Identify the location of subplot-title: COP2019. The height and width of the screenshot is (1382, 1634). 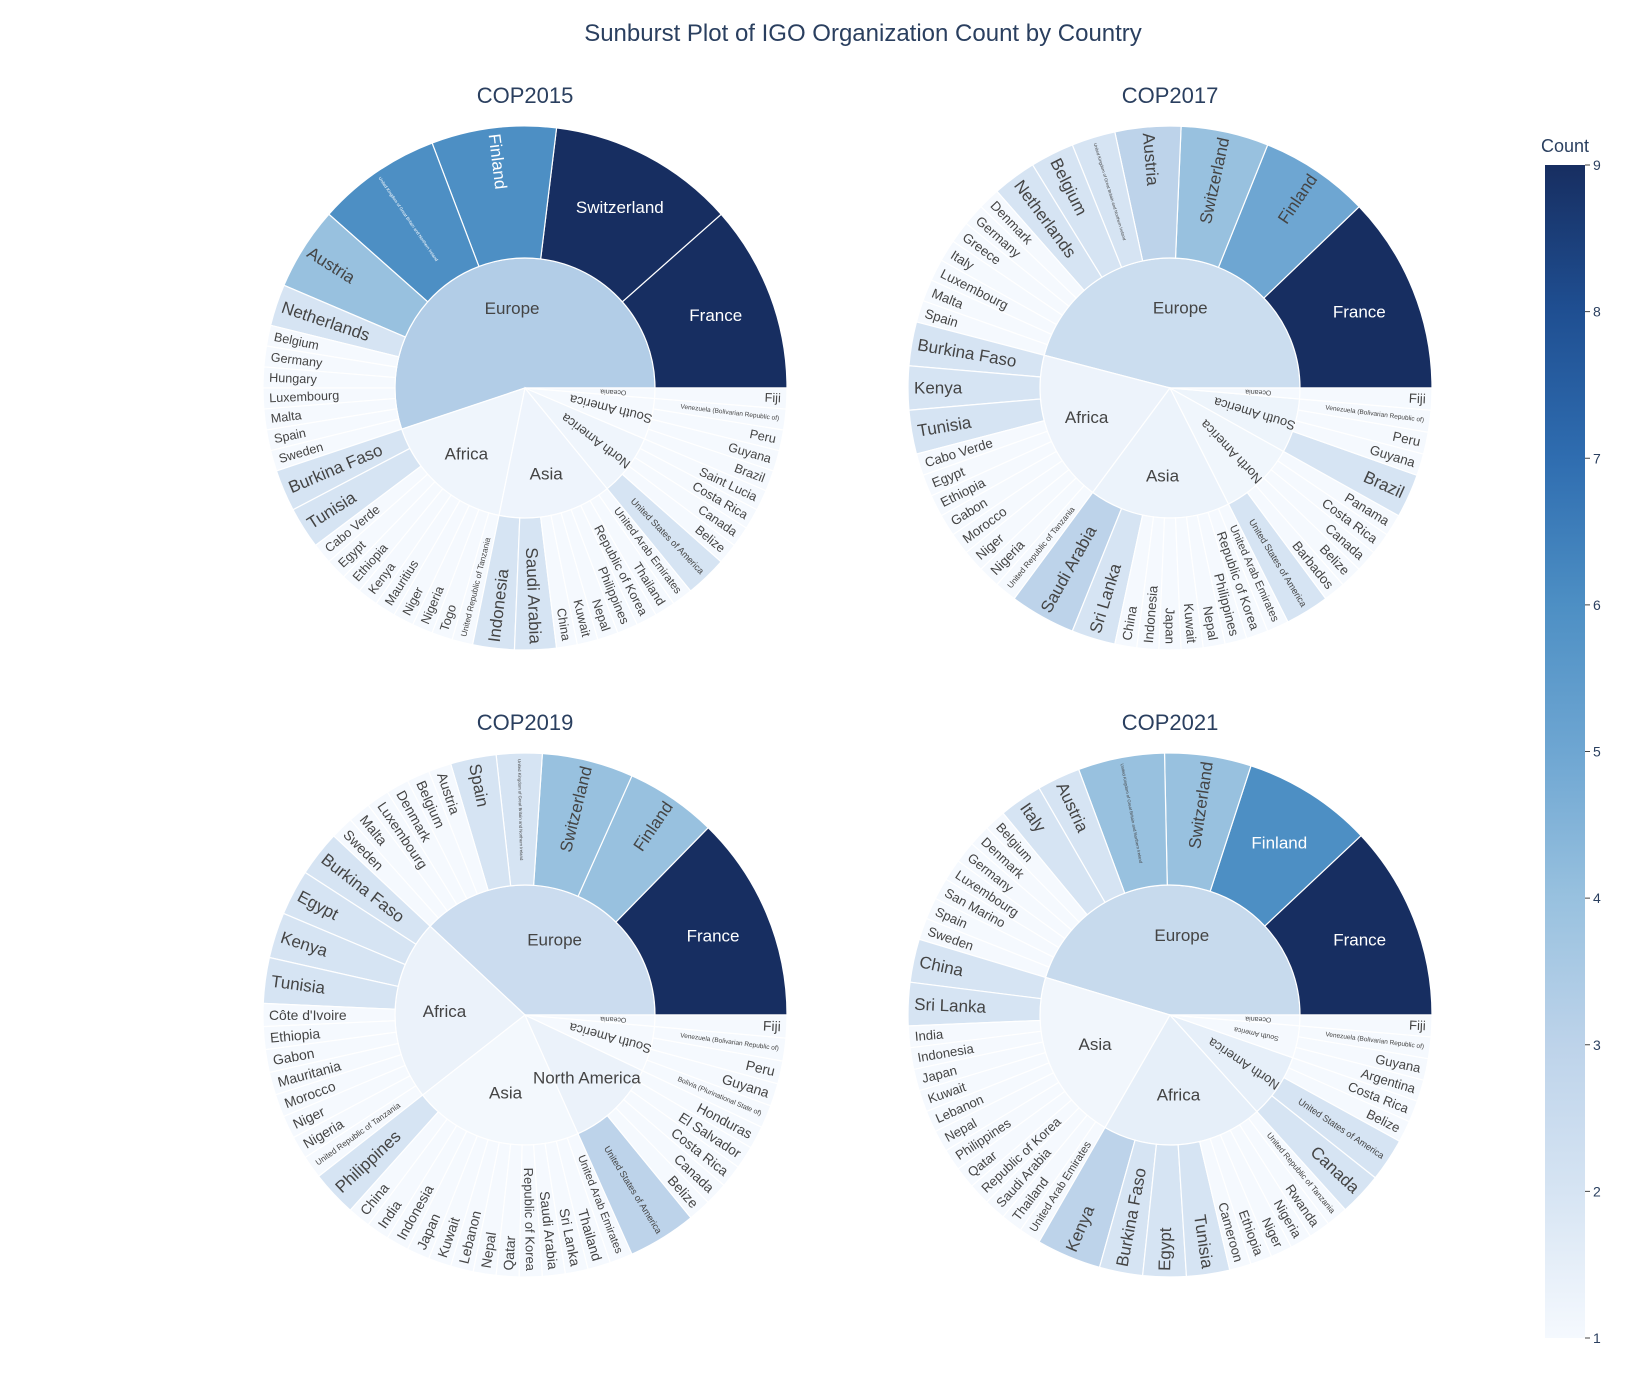
(525, 722).